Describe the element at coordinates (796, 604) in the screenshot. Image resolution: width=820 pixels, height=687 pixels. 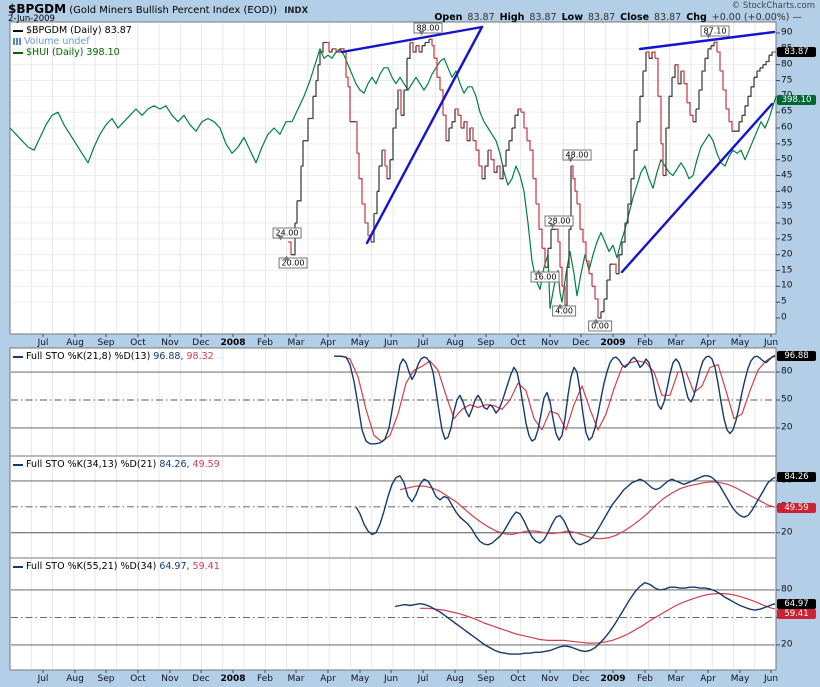
I see `last-value-box: 64.97` at that location.